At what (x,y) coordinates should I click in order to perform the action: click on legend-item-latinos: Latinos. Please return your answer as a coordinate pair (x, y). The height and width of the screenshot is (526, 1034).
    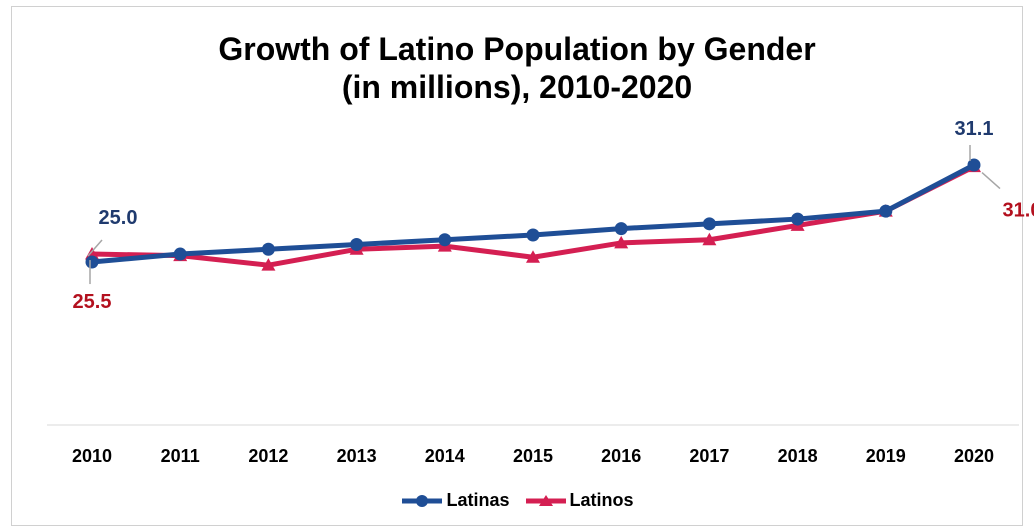
    Looking at the image, I should click on (579, 500).